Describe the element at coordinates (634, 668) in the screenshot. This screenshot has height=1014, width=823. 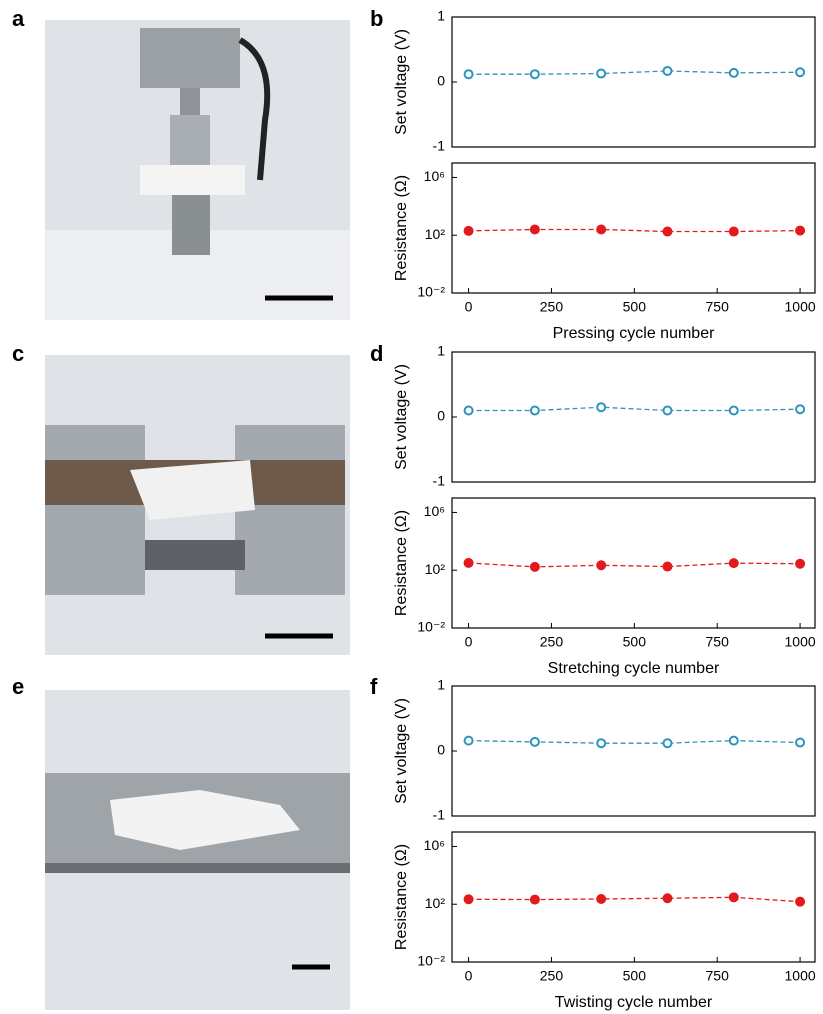
I see `x-axis-label: Stretching cycle number` at that location.